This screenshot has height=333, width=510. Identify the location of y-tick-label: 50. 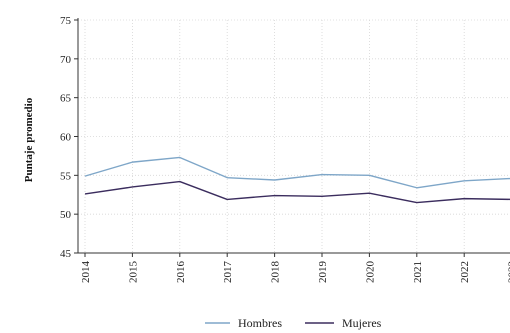
(66, 215).